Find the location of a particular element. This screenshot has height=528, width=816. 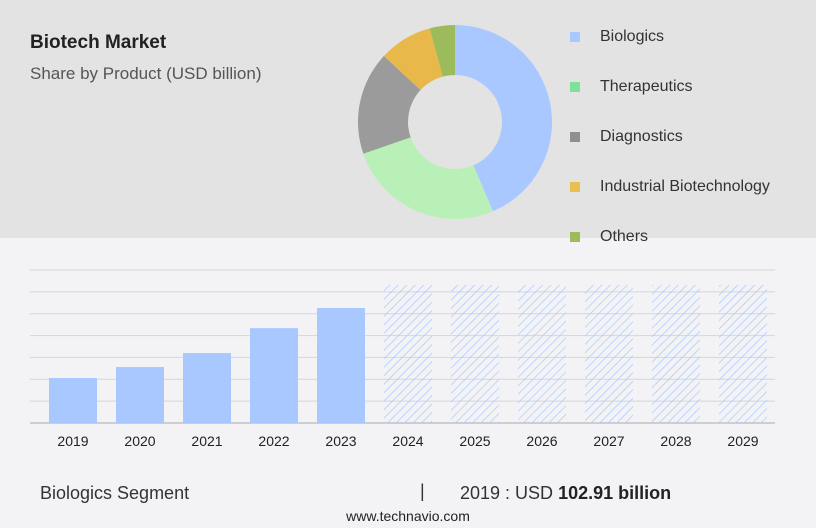

segment-value: 2019 : USD 102.91 billion is located at coordinates (565, 493).